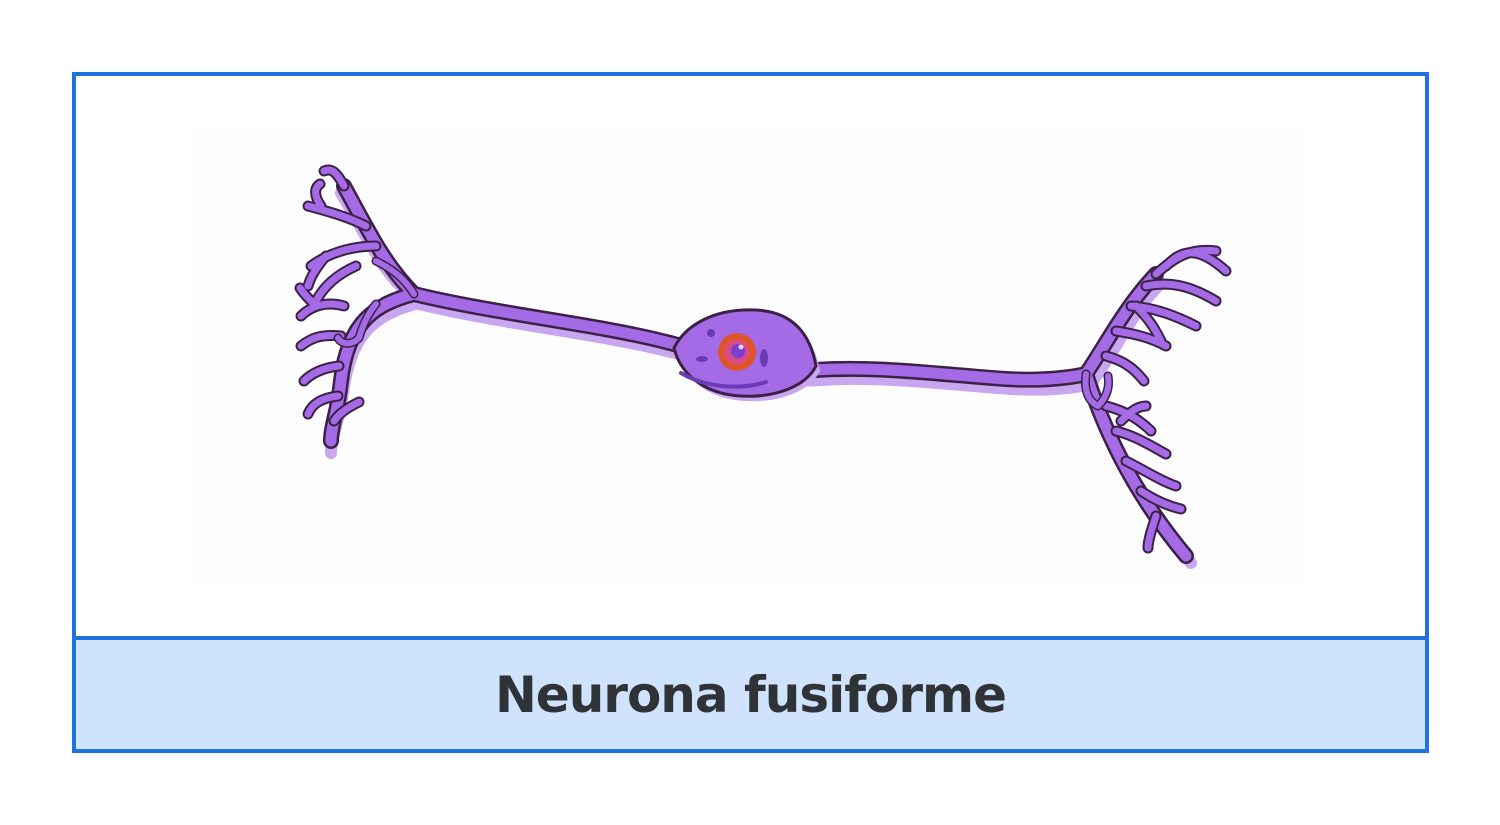 The width and height of the screenshot is (1500, 825). Describe the element at coordinates (1156, 399) in the screenshot. I see `right-dendrites` at that location.